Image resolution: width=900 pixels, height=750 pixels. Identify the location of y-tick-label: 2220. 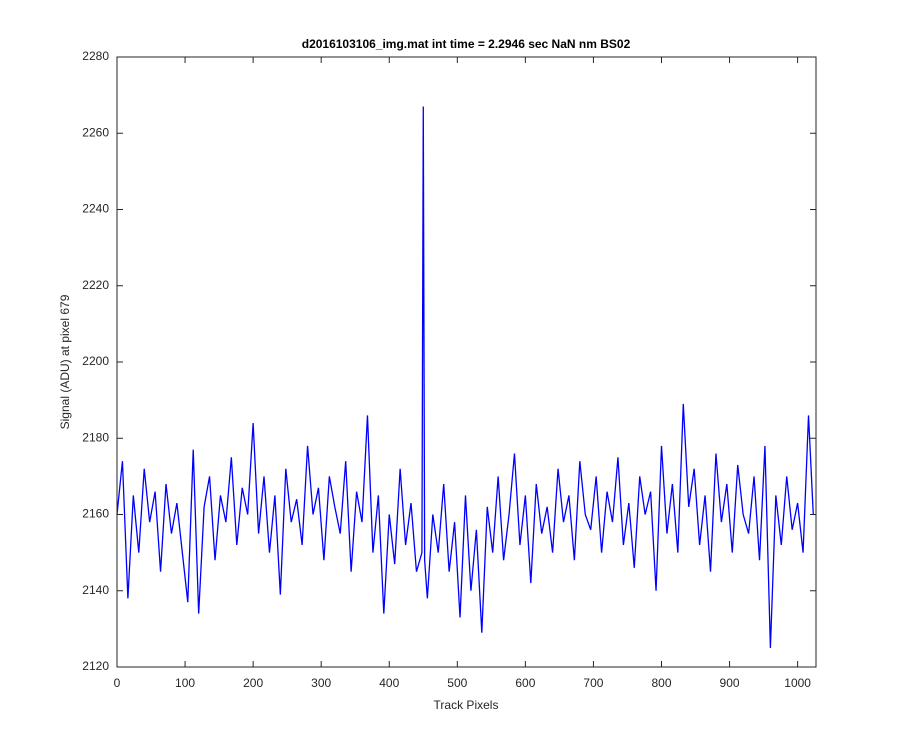
(95, 285).